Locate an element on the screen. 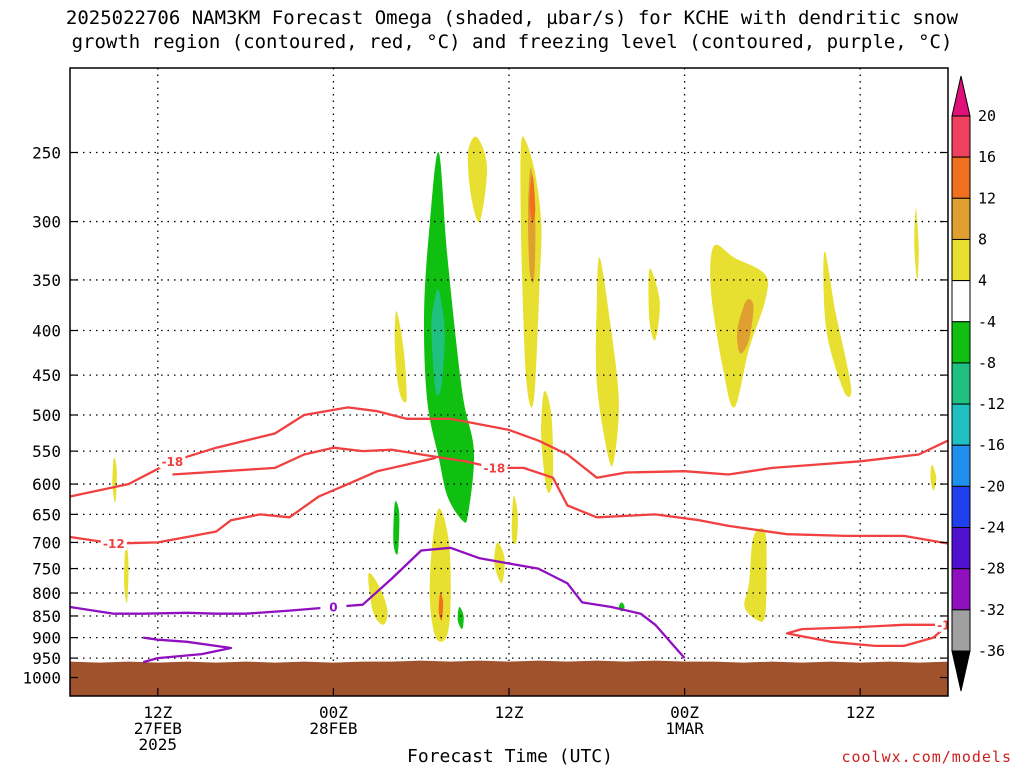 Image resolution: width=1024 pixels, height=768 pixels. y-tick-label-950: 950 is located at coordinates (46, 658).